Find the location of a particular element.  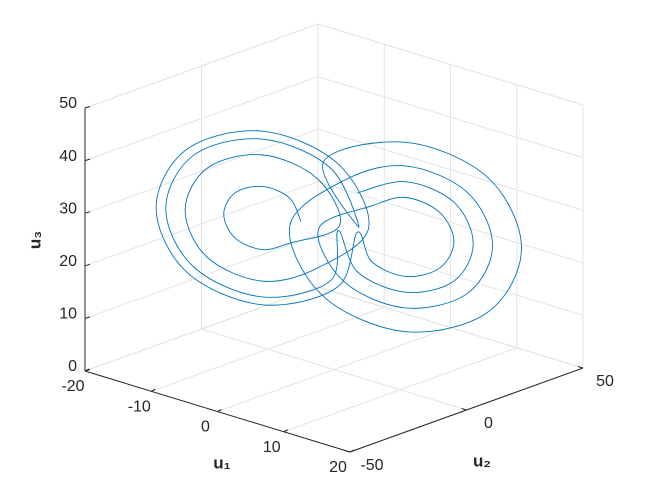

y-axis-label: u₂ is located at coordinates (482, 460).